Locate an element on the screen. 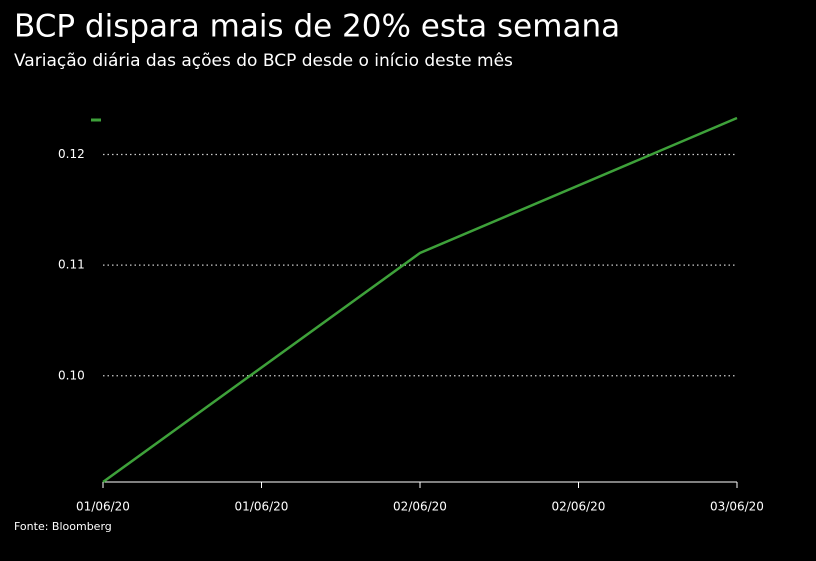 The image size is (816, 561). y-tick-label: 0.10 is located at coordinates (71, 375).